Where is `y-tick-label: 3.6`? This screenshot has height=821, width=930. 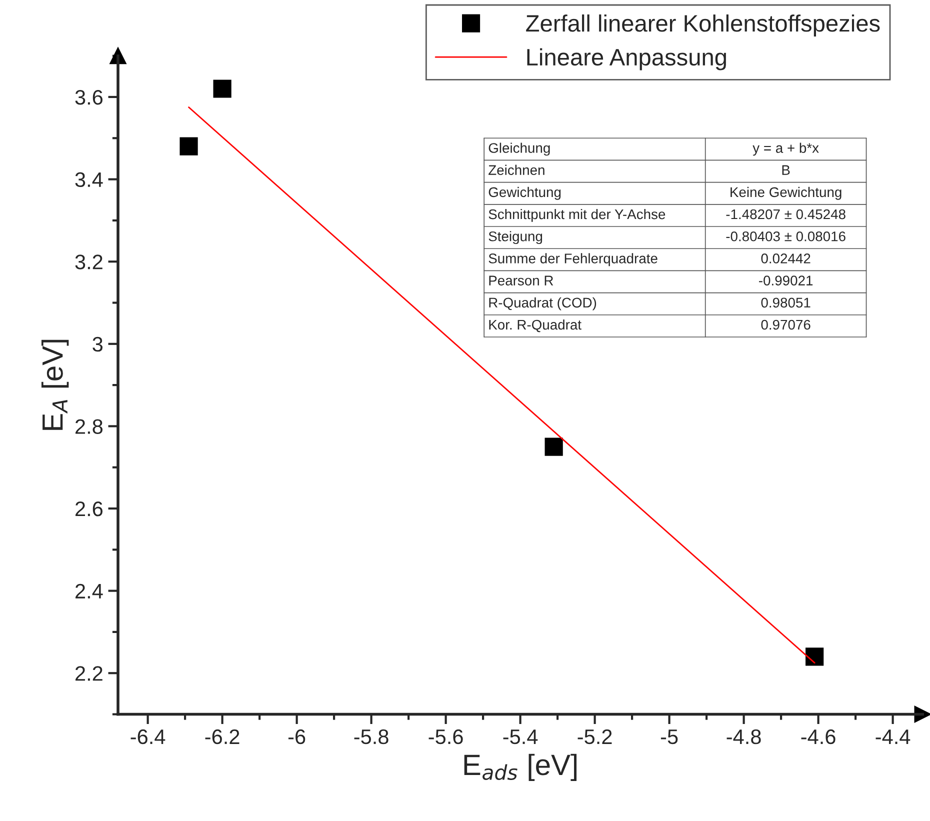
y-tick-label: 3.6 is located at coordinates (89, 97).